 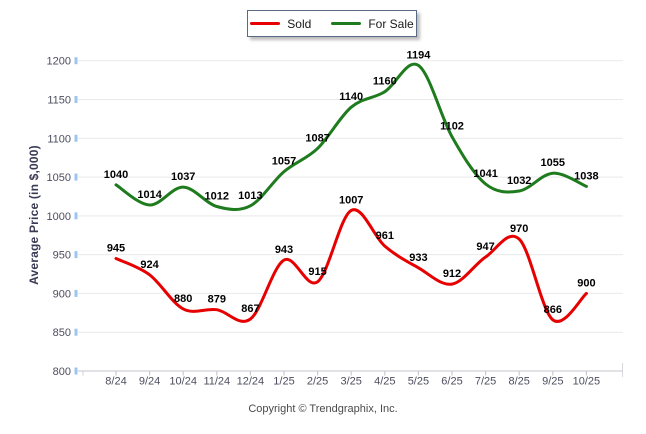 What do you see at coordinates (283, 382) in the screenshot?
I see `x-tick-label: 1/25` at bounding box center [283, 382].